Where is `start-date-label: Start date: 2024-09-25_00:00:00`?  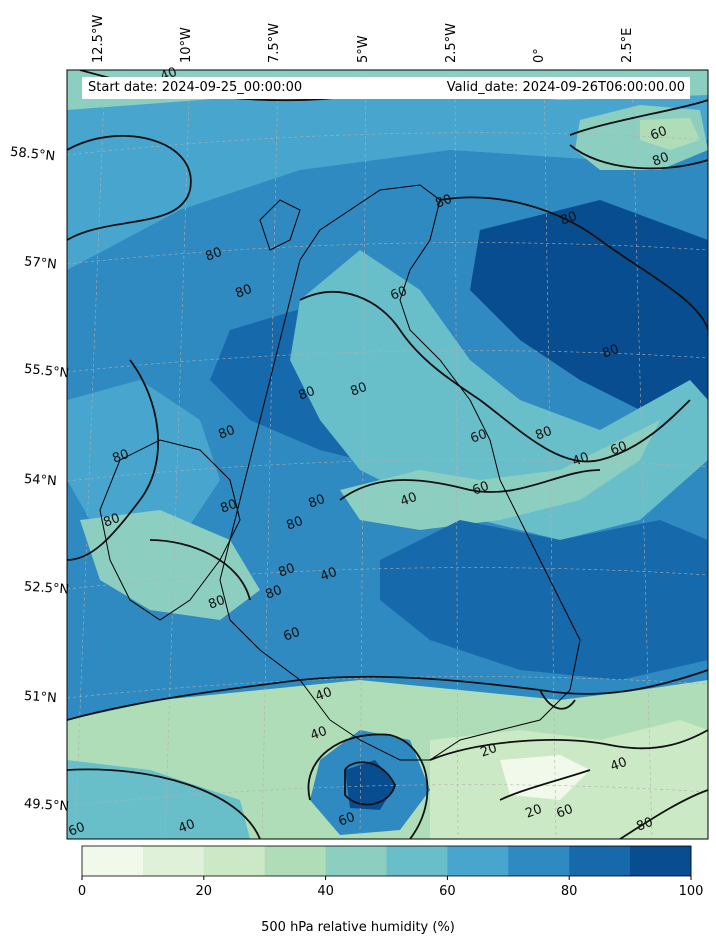 start-date-label: Start date: 2024-09-25_00:00:00 is located at coordinates (195, 87).